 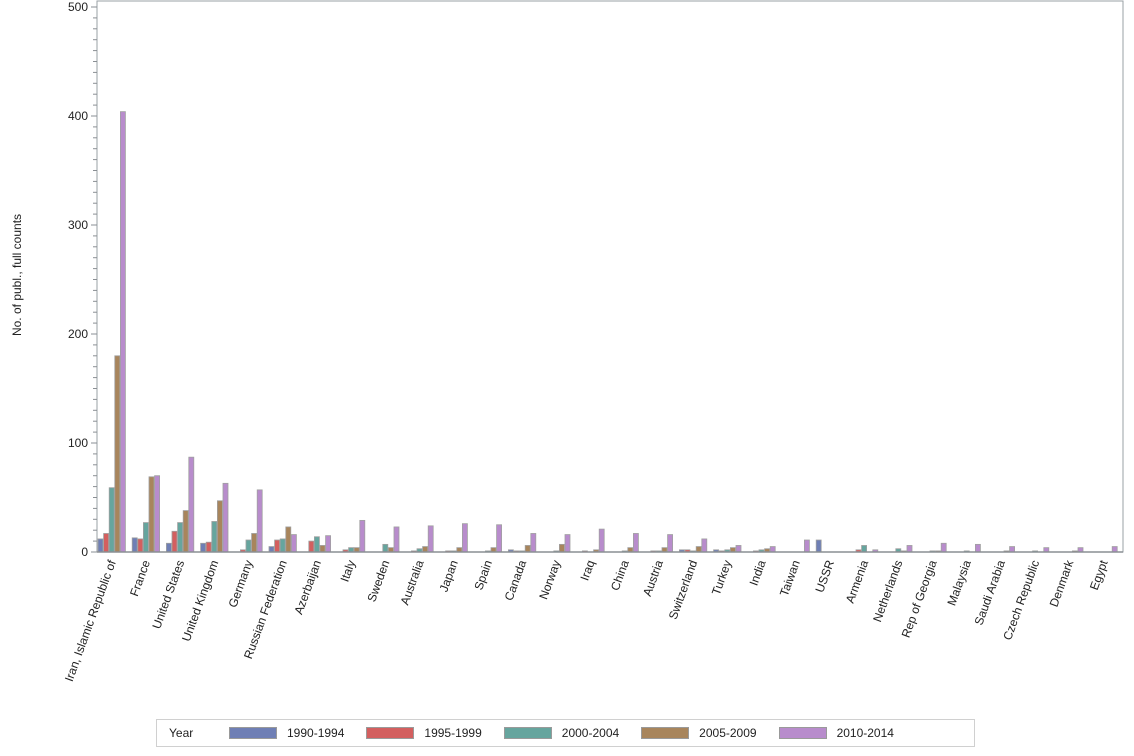 What do you see at coordinates (448, 576) in the screenshot?
I see `x-tick-label: Japan` at bounding box center [448, 576].